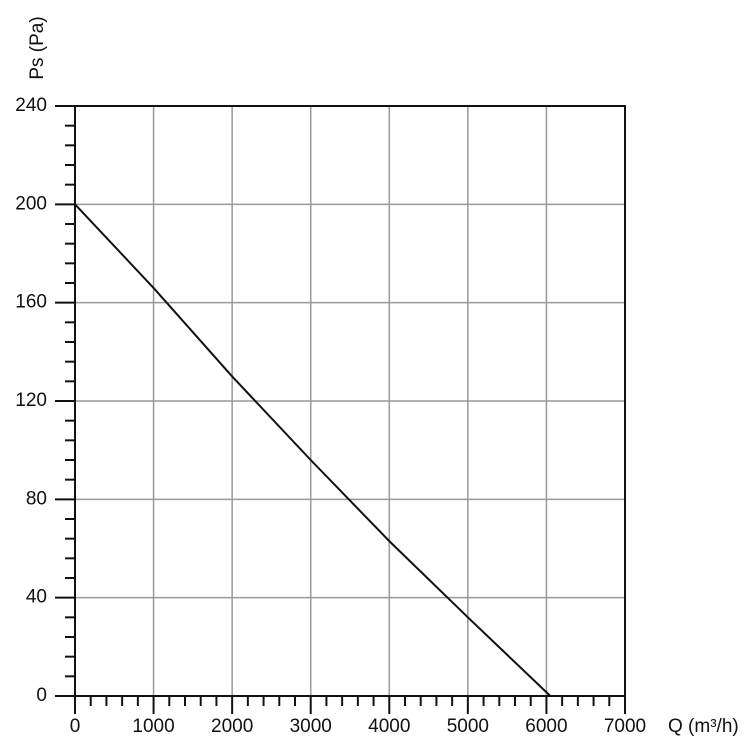 The width and height of the screenshot is (748, 750). What do you see at coordinates (232, 726) in the screenshot?
I see `x-tick-label: 2000` at bounding box center [232, 726].